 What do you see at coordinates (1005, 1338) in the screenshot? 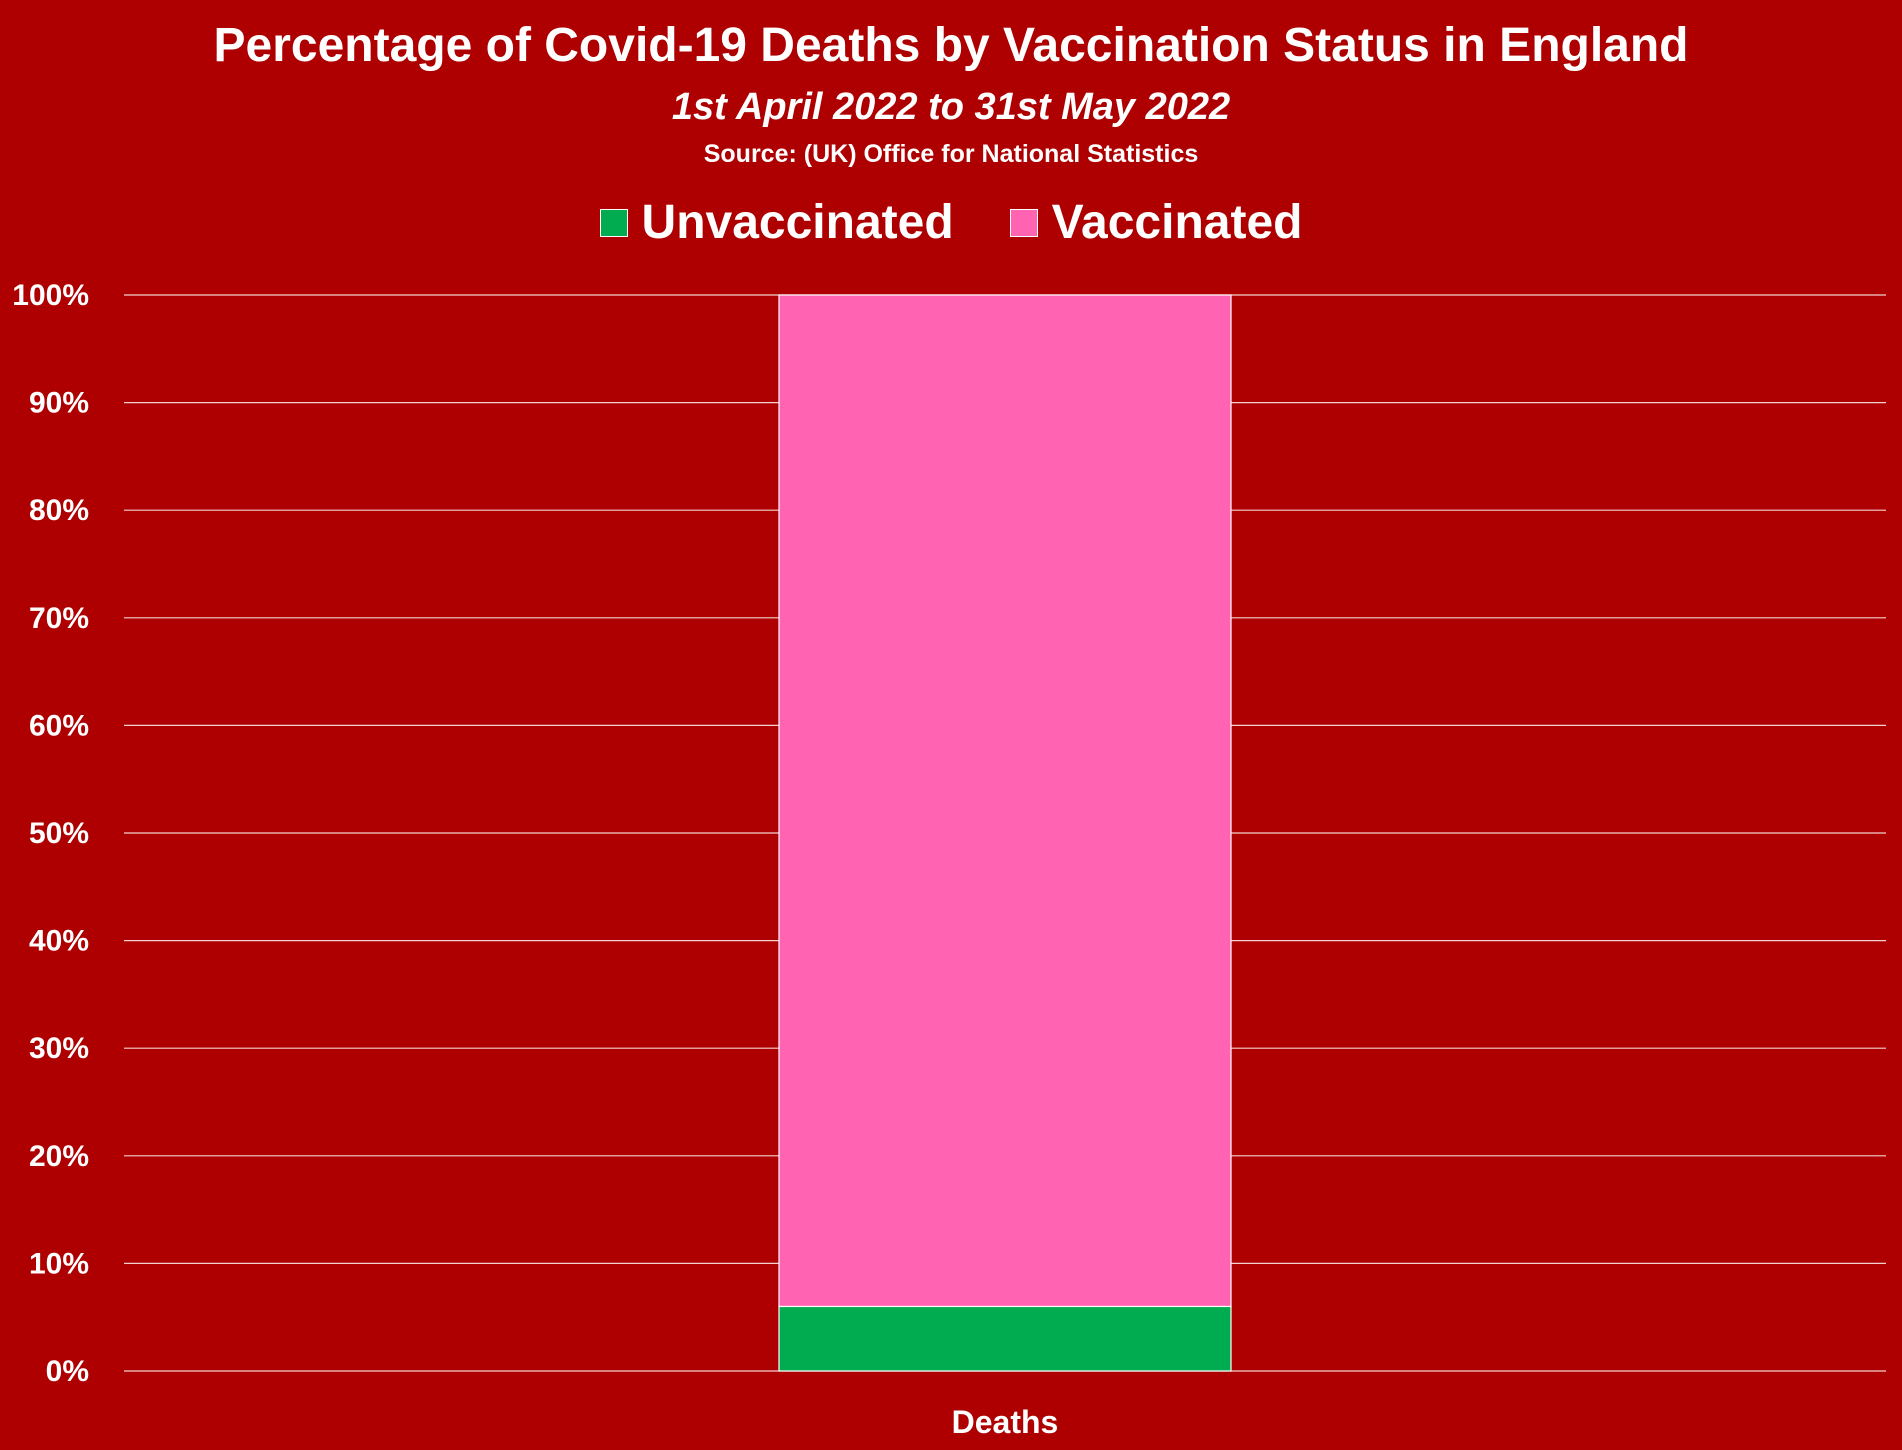
I see `bar-segment-unvaccinated` at bounding box center [1005, 1338].